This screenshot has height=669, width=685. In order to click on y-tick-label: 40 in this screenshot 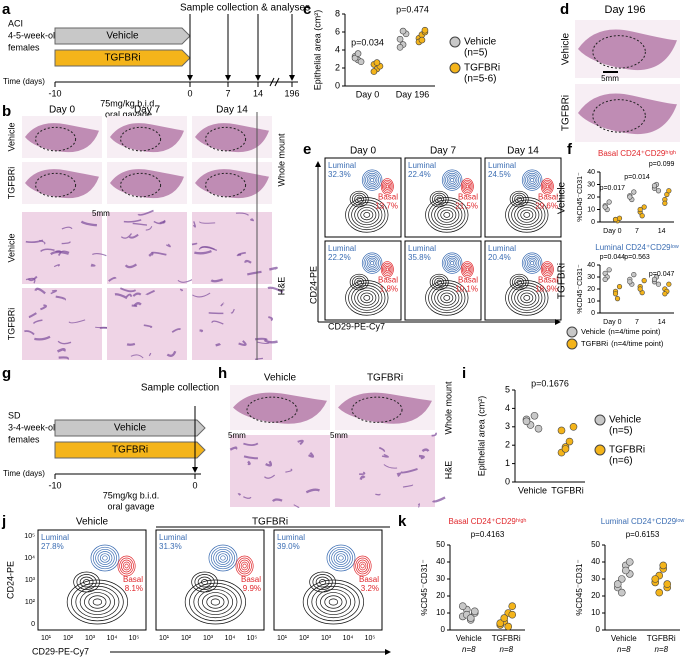, I will do `click(595, 561)`.